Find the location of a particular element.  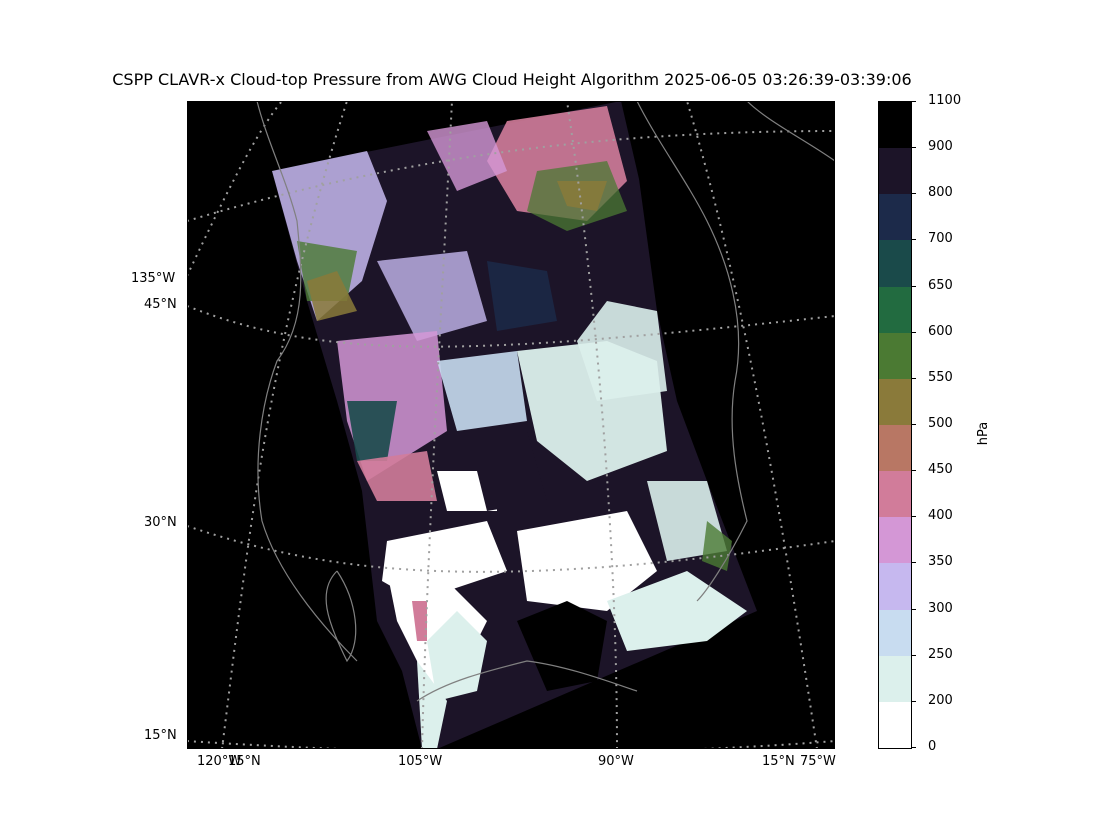

lon-label-135w: 135°W is located at coordinates (153, 278).